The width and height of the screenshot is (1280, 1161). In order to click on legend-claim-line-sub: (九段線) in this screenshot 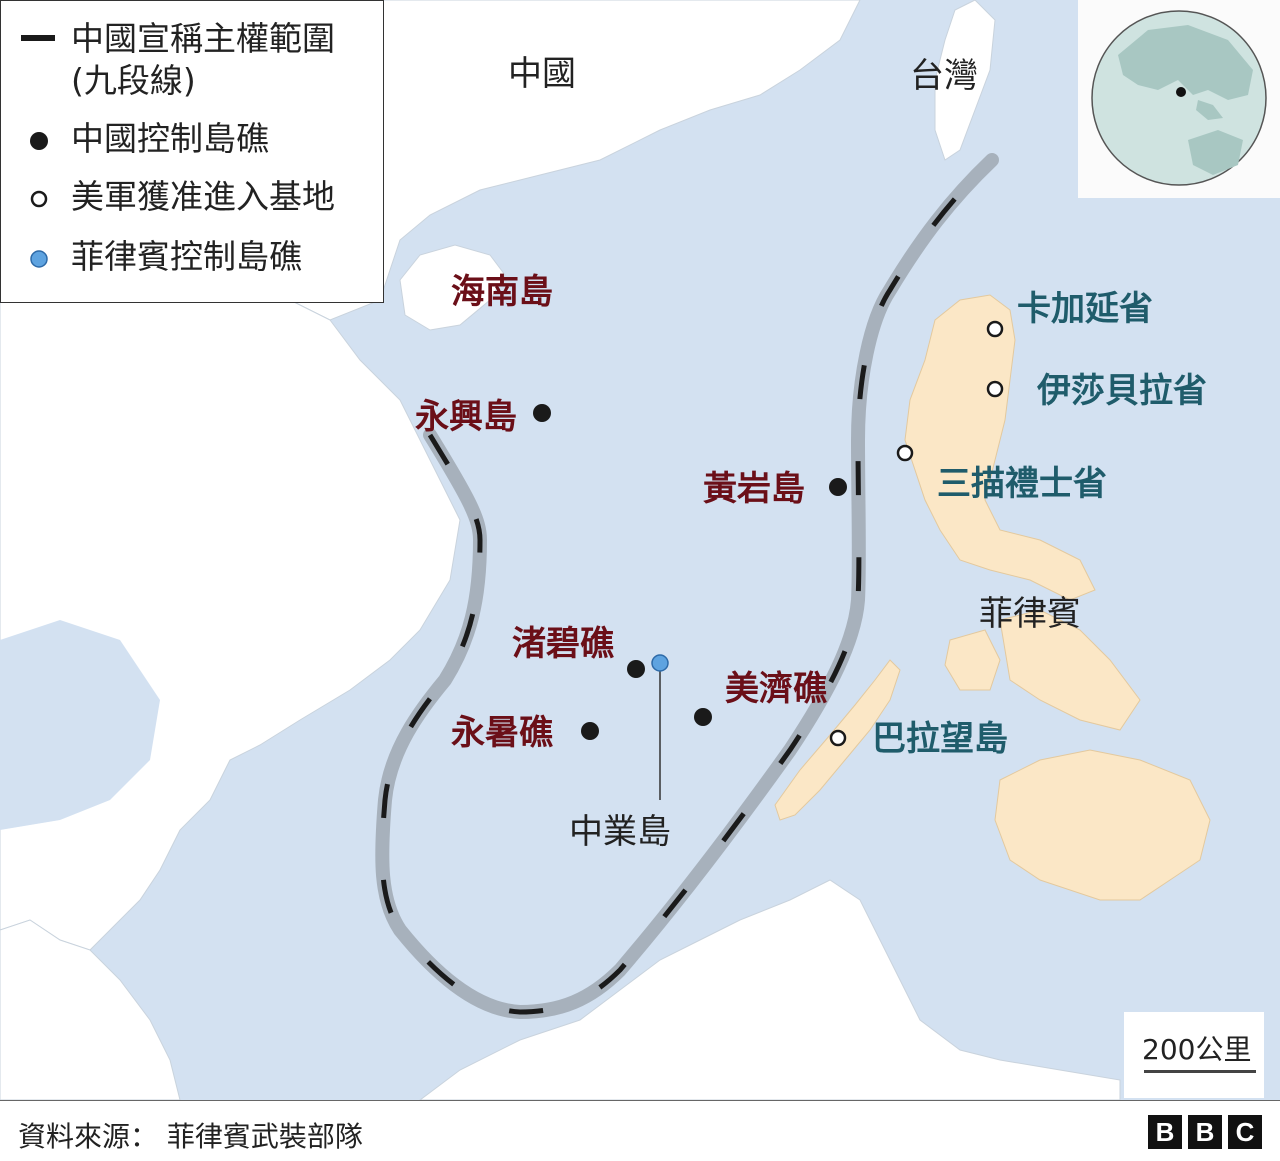, I will do `click(133, 80)`.